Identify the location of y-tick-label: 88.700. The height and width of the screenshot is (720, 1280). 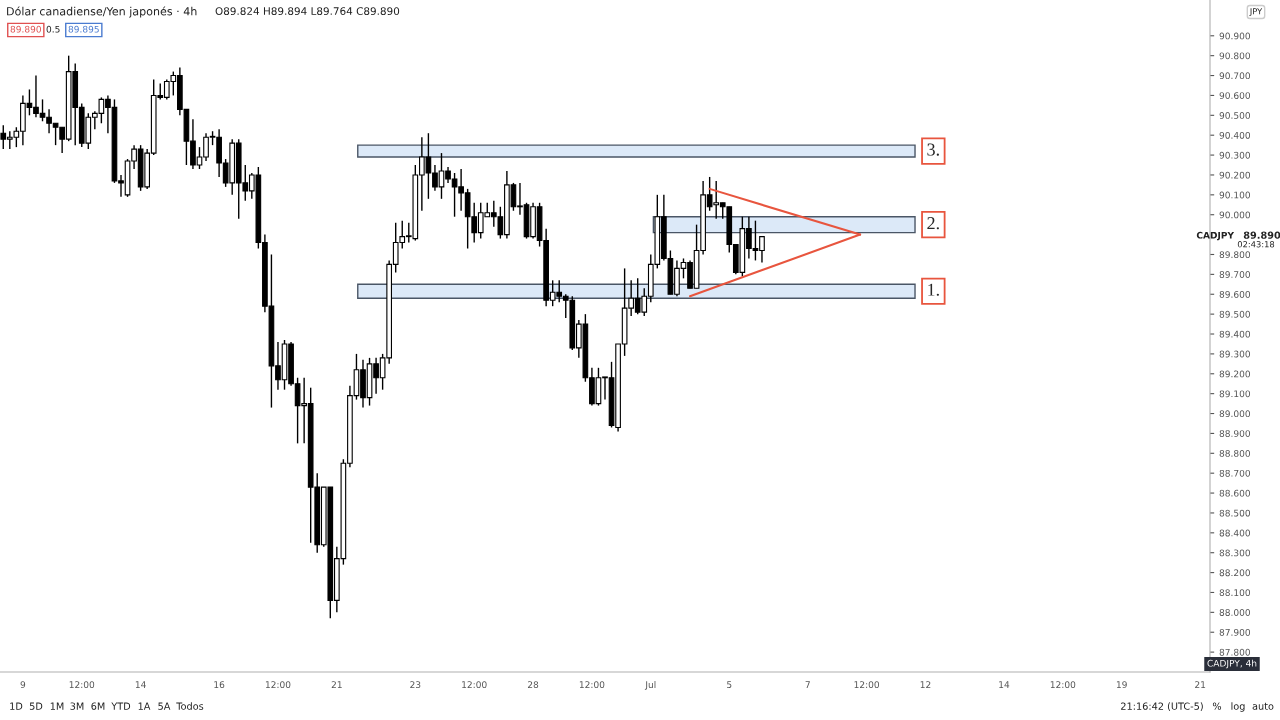
(1235, 473).